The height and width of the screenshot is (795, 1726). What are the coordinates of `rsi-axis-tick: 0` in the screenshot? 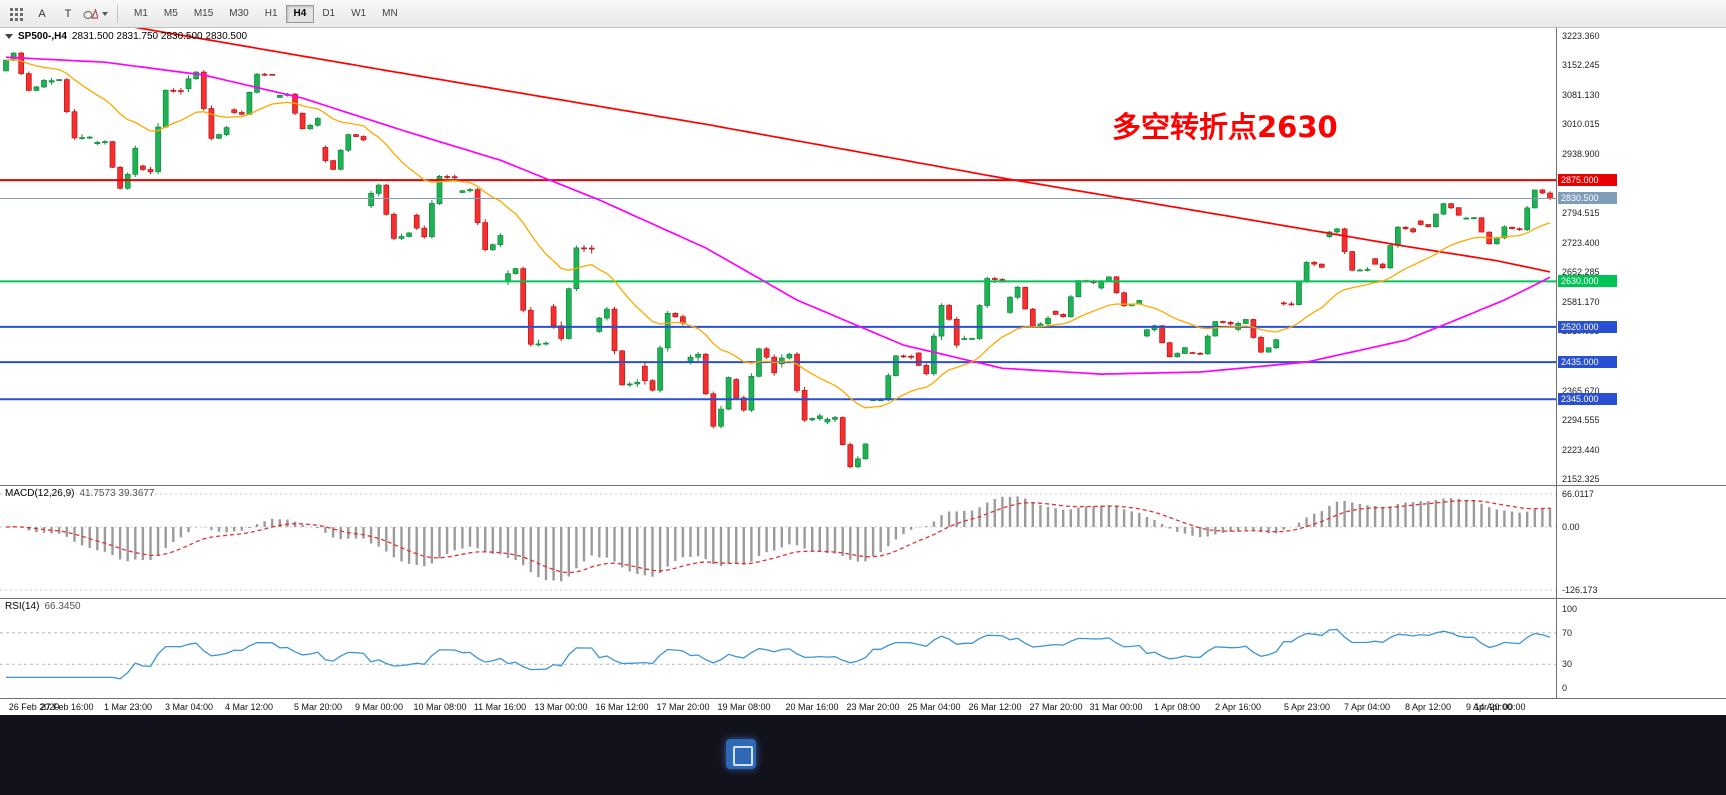 It's located at (1565, 688).